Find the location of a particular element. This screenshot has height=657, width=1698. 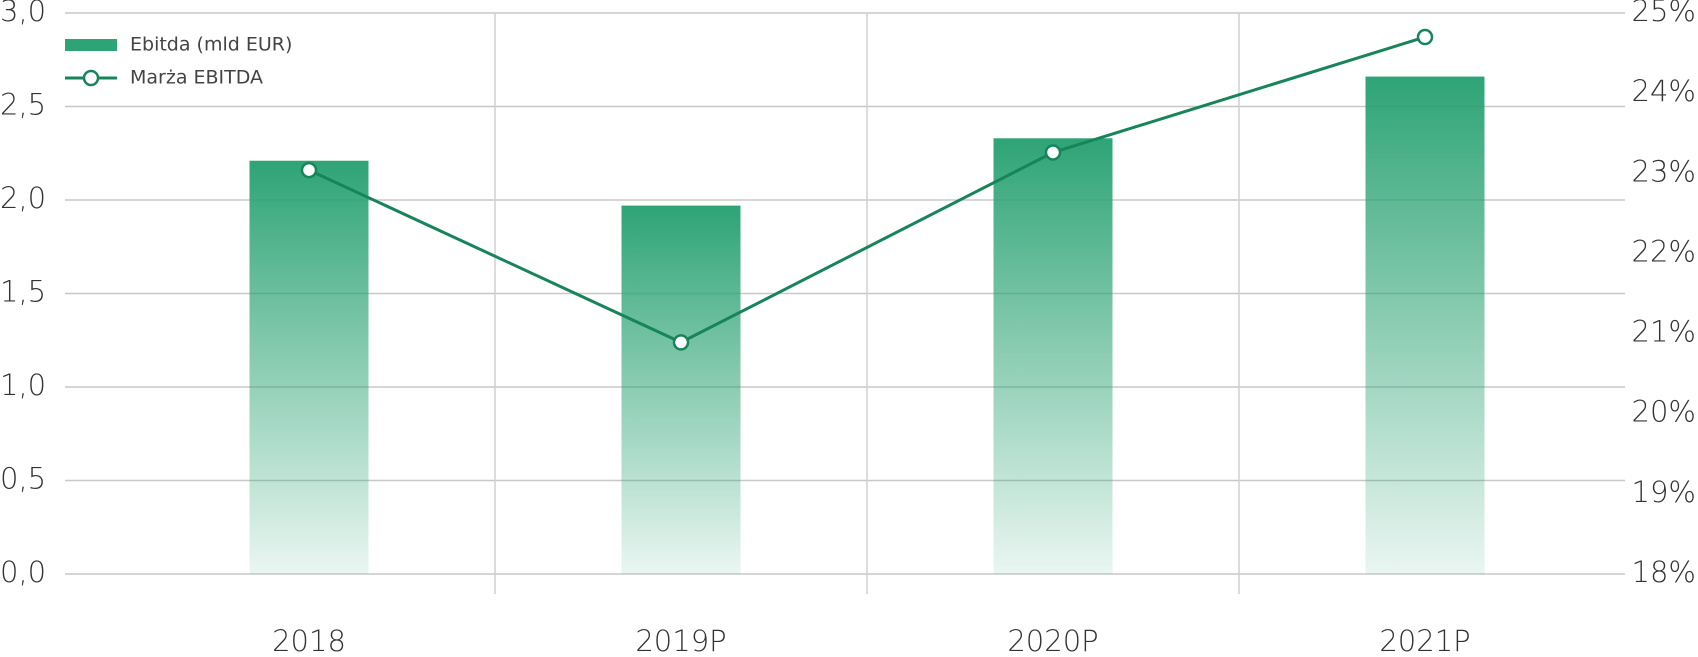

y2-tick-label: 19% is located at coordinates (1664, 492).